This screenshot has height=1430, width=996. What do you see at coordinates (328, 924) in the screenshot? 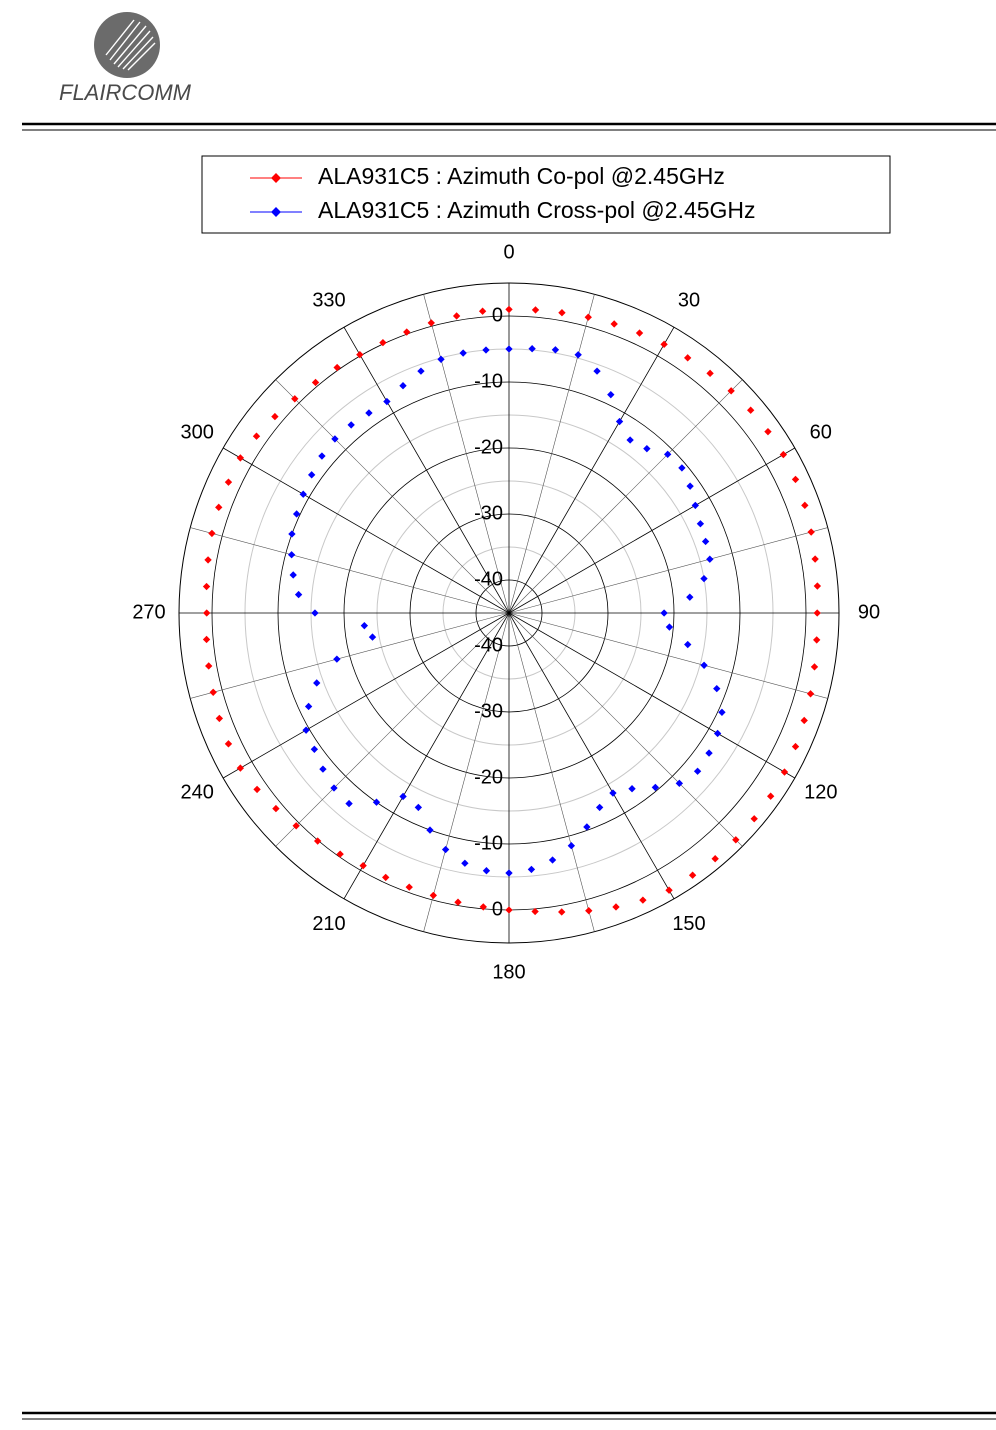
I see `angle-label: 210` at bounding box center [328, 924].